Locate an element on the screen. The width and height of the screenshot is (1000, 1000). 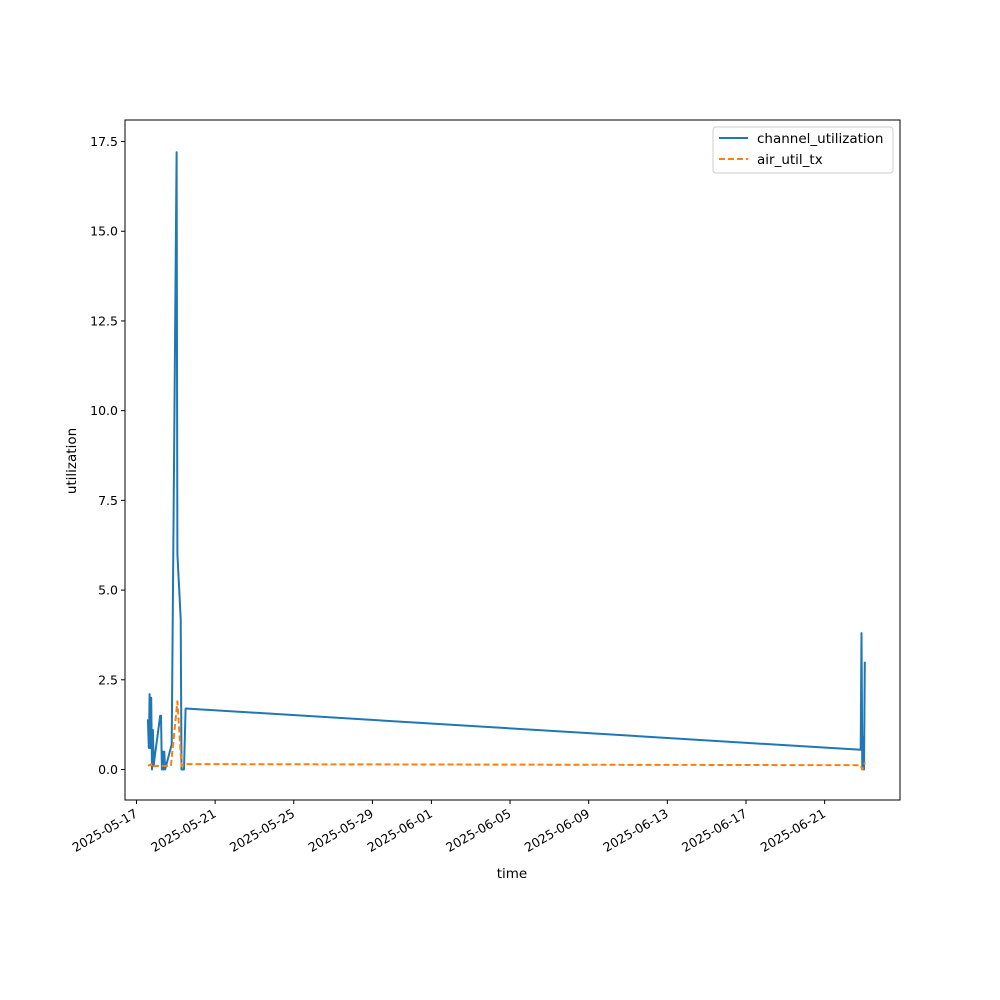
y-tick-label: 15.0 is located at coordinates (104, 231).